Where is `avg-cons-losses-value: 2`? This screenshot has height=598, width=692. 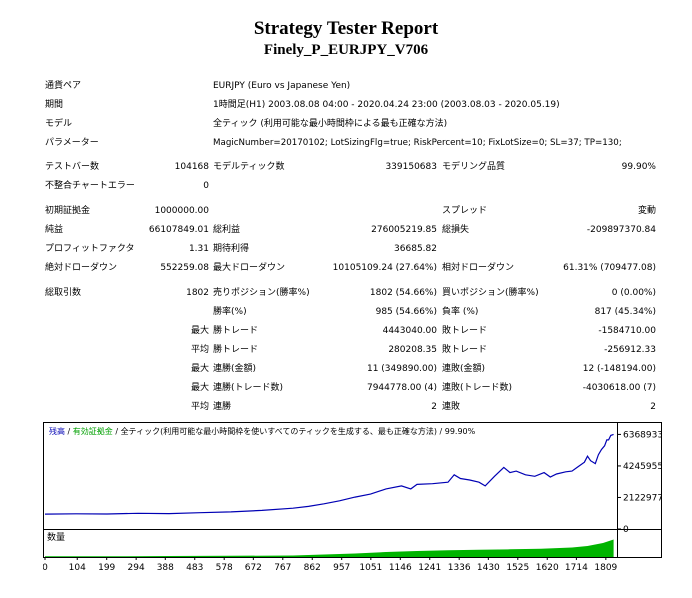
avg-cons-losses-value: 2 is located at coordinates (653, 407).